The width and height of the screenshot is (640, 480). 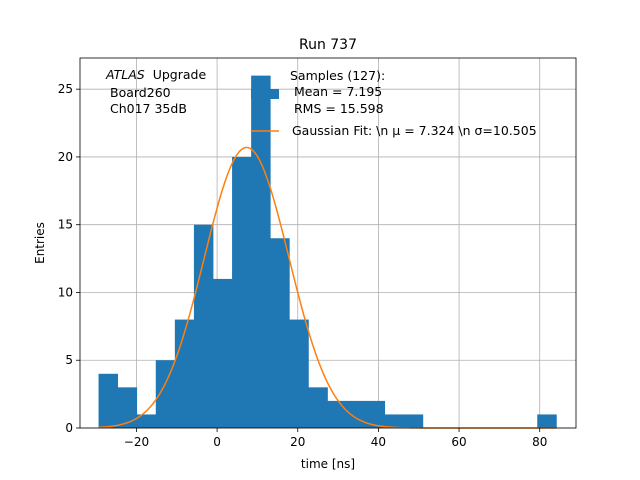 I want to click on y-tick-label: 25, so click(x=65, y=89).